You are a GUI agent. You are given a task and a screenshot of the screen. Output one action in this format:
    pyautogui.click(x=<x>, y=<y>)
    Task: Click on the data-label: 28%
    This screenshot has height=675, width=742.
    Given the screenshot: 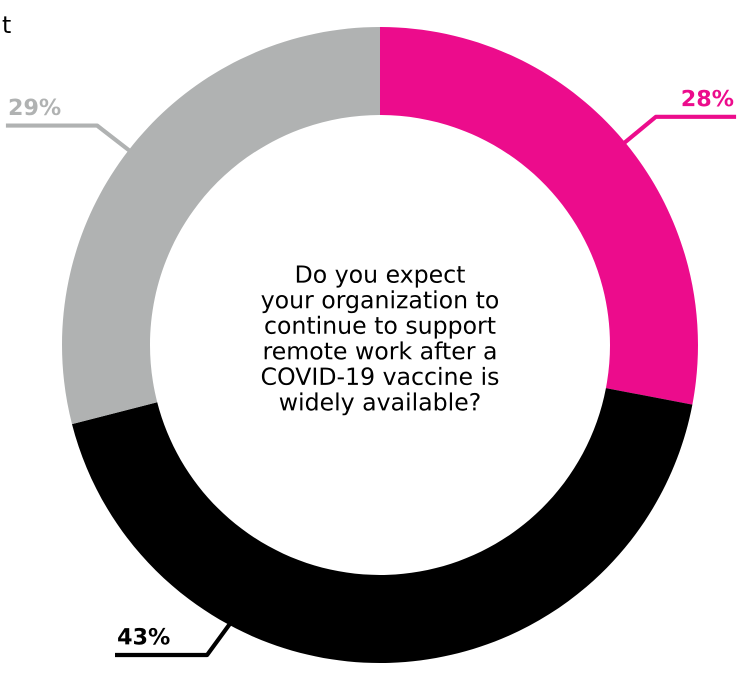 What is the action you would take?
    pyautogui.click(x=708, y=98)
    